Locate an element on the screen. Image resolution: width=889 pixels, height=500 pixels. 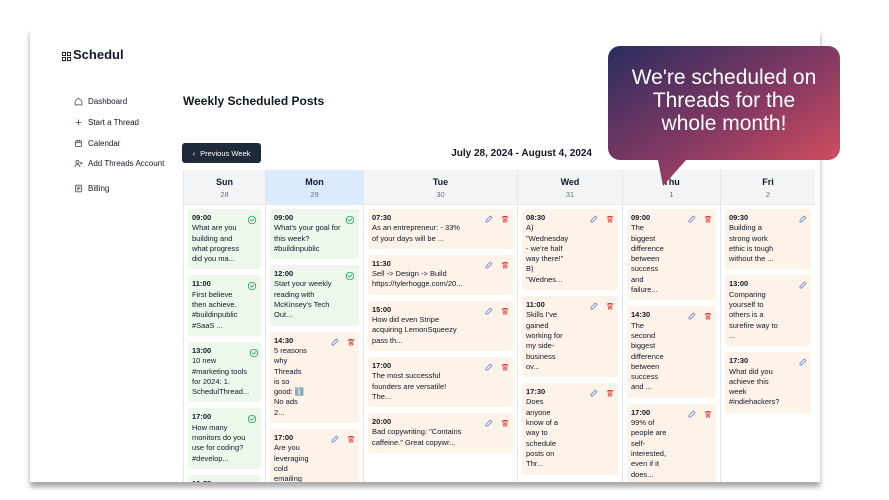
post-text: Threads is located at coordinates (288, 371).